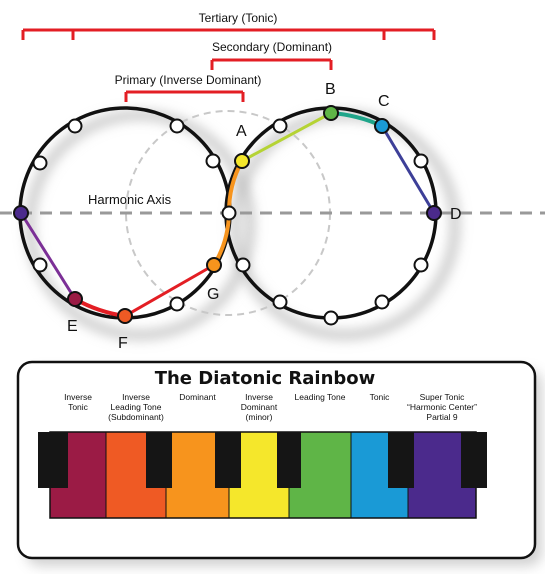  I want to click on key-label: Dominant, so click(197, 397).